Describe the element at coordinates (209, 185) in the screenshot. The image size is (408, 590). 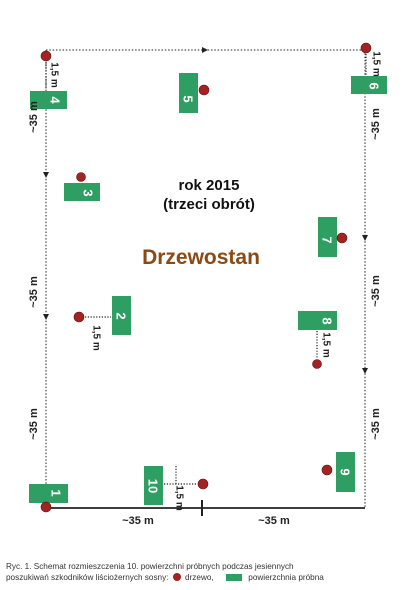
I see `year-label: rok 2015` at that location.